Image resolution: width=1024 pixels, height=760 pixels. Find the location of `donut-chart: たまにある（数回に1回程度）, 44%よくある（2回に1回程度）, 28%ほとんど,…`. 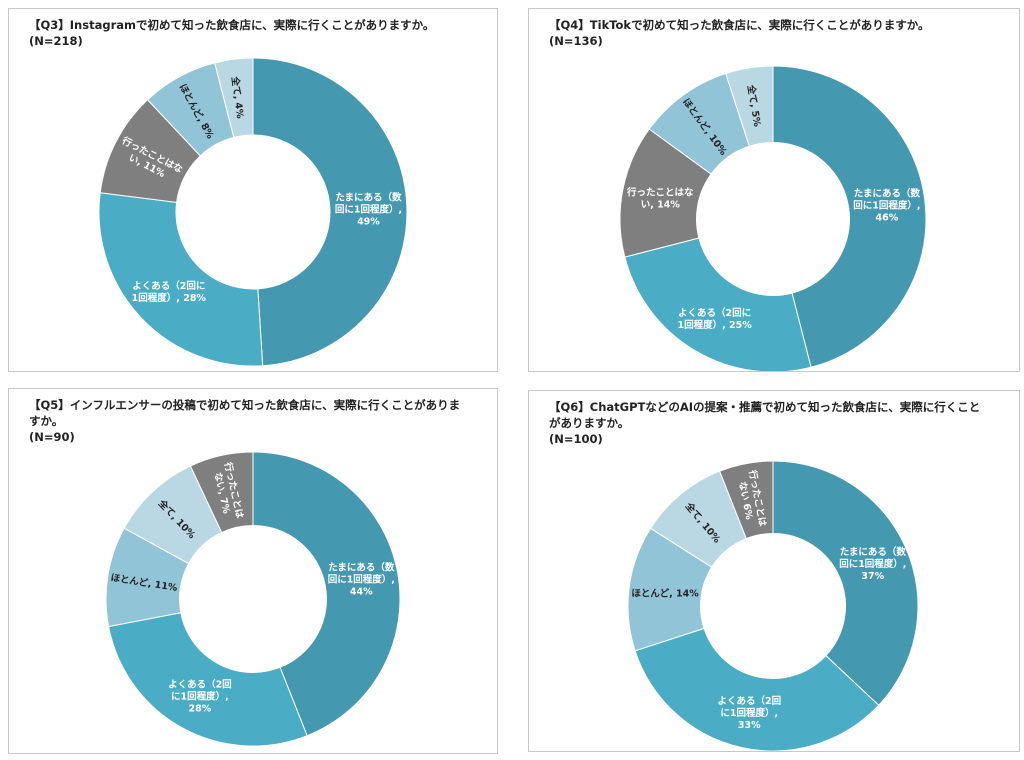

donut-chart: たまにある（数回に1回程度）, 44%よくある（2回に1回程度）, 28%ほとんど,… is located at coordinates (253, 599).